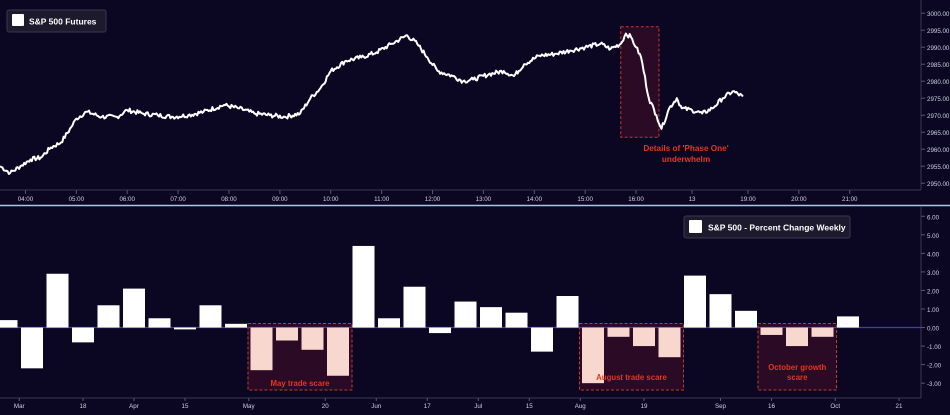  I want to click on top-x-tick-label: 12:00, so click(433, 199).